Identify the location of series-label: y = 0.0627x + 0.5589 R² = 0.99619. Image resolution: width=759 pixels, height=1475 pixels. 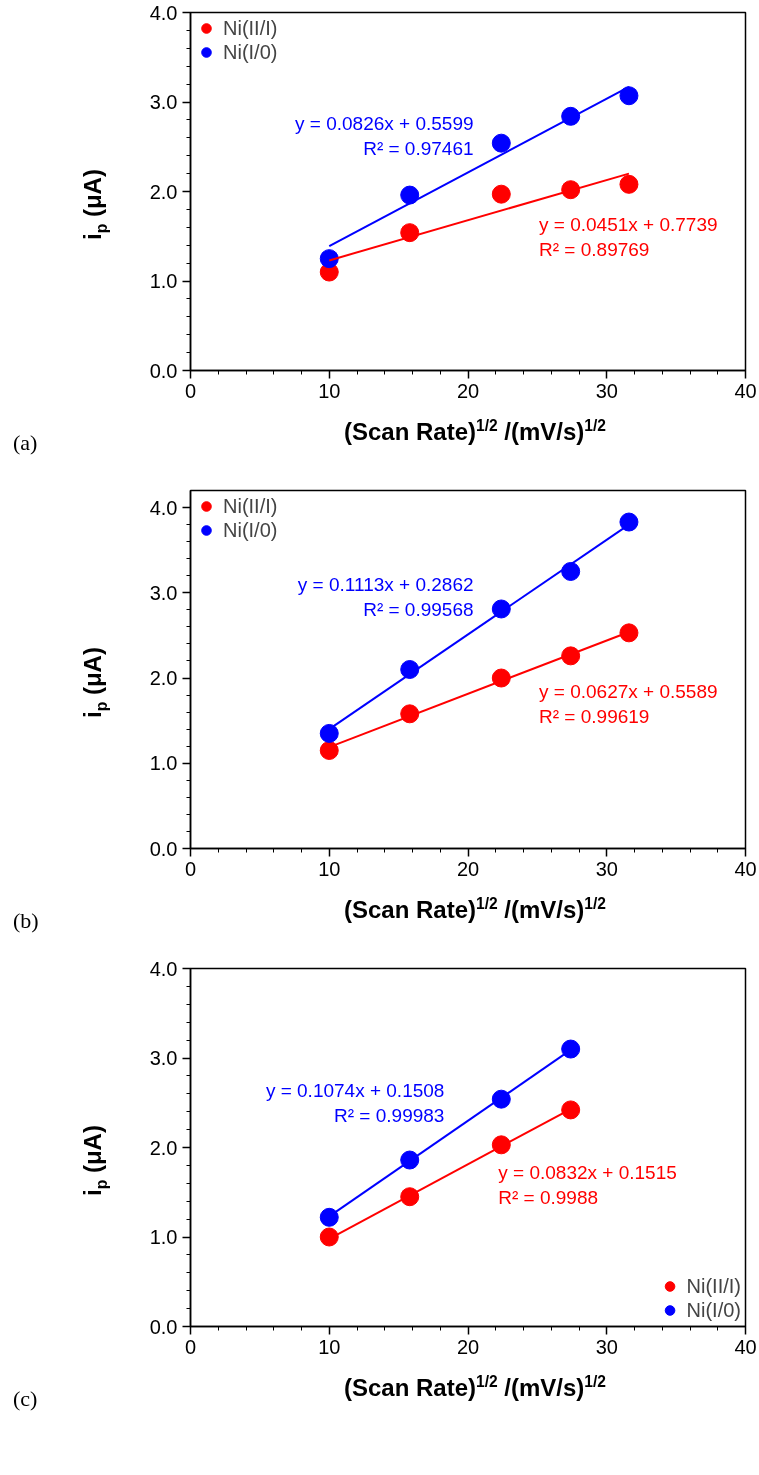
(628, 704).